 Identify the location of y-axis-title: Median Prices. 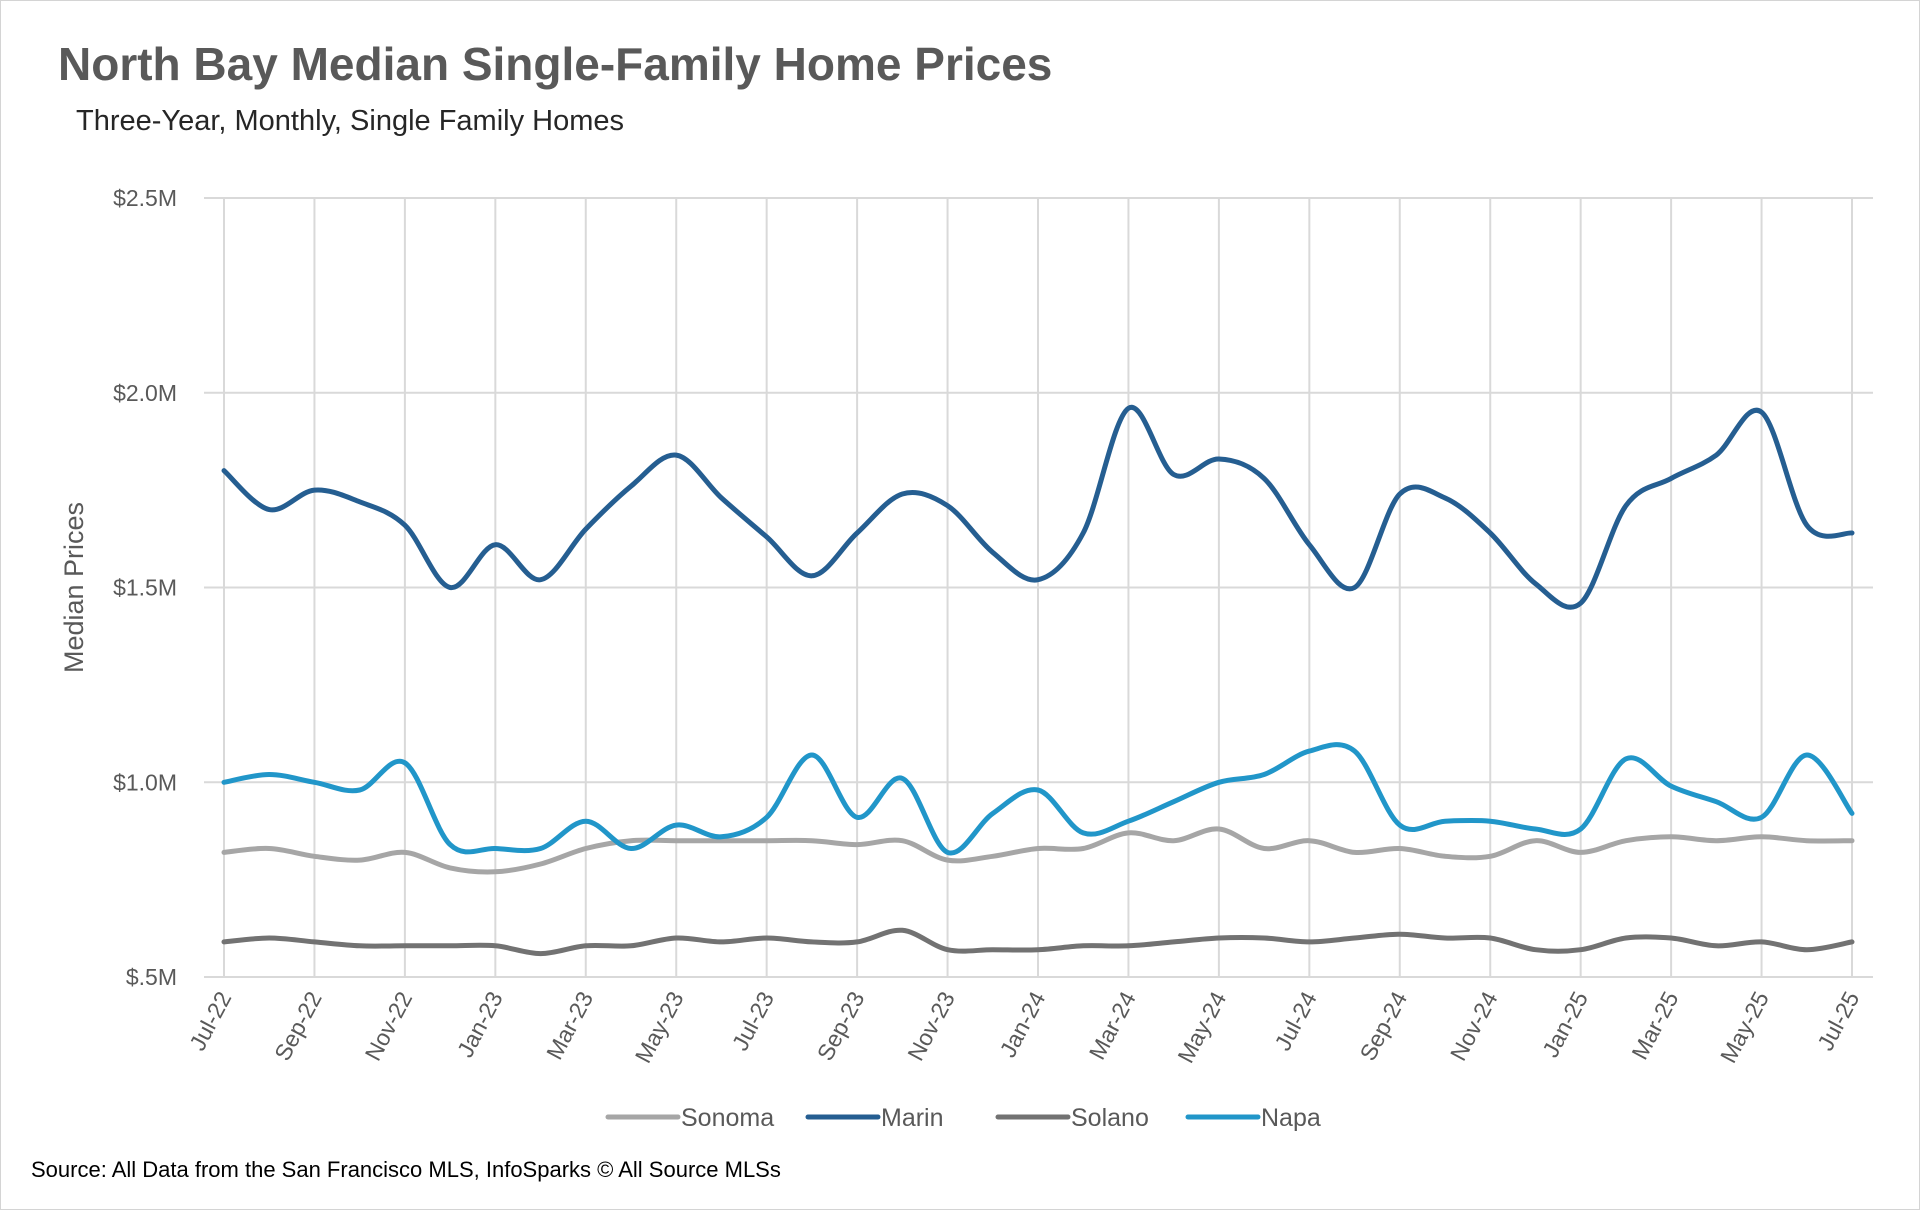
(74, 587).